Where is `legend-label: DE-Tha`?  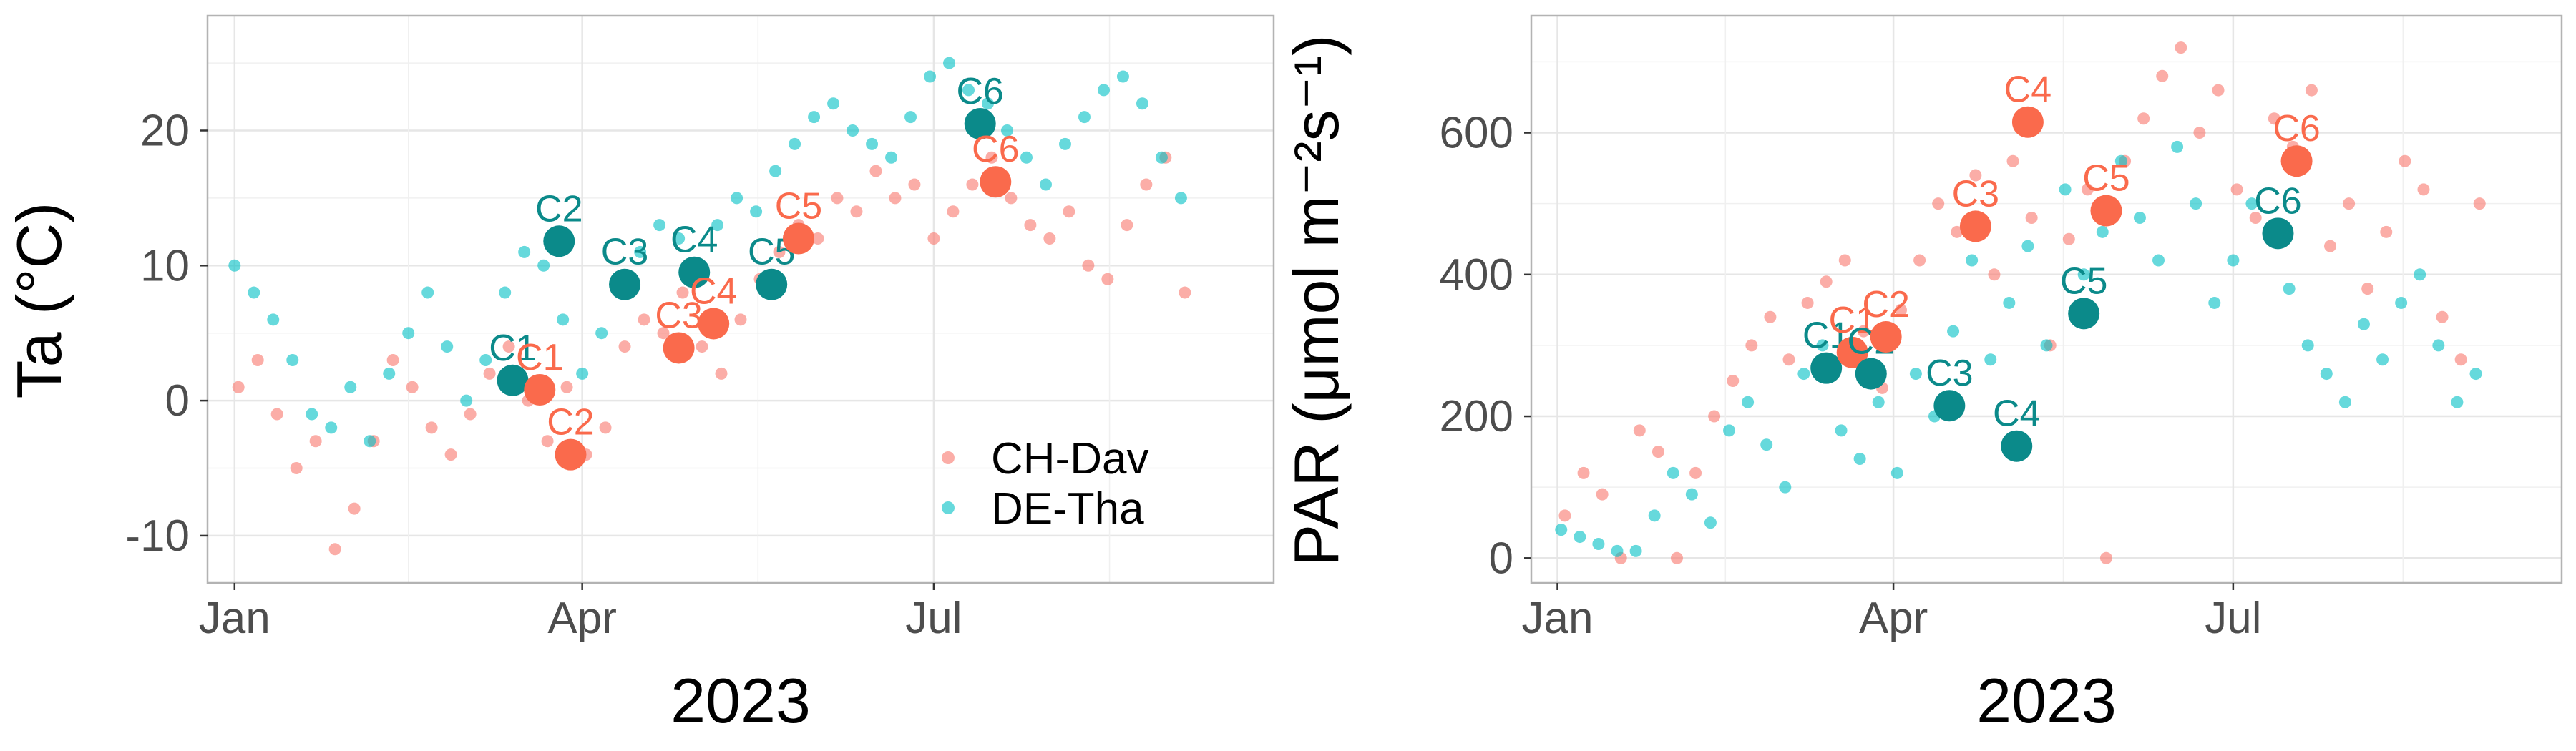
legend-label: DE-Tha is located at coordinates (1067, 509).